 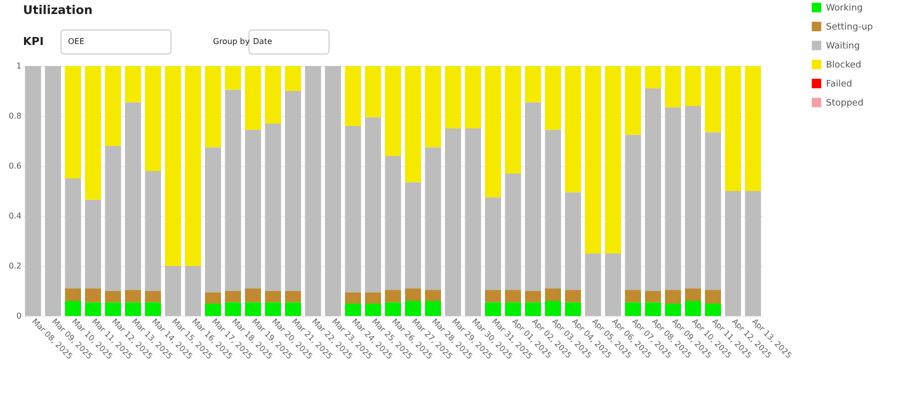 What do you see at coordinates (33, 41) in the screenshot?
I see `text: KPI` at bounding box center [33, 41].